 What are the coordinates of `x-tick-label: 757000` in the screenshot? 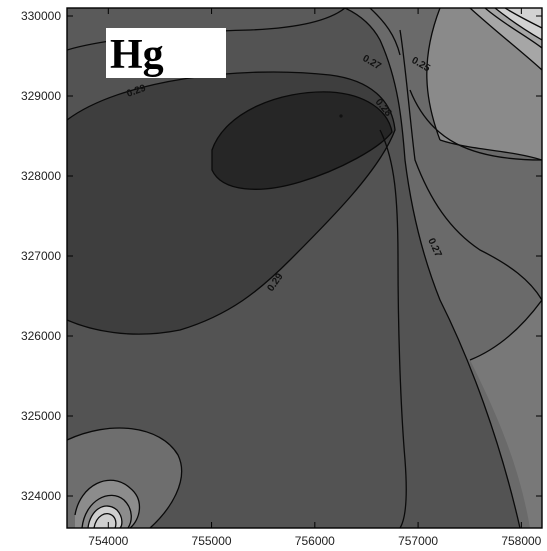 It's located at (418, 541).